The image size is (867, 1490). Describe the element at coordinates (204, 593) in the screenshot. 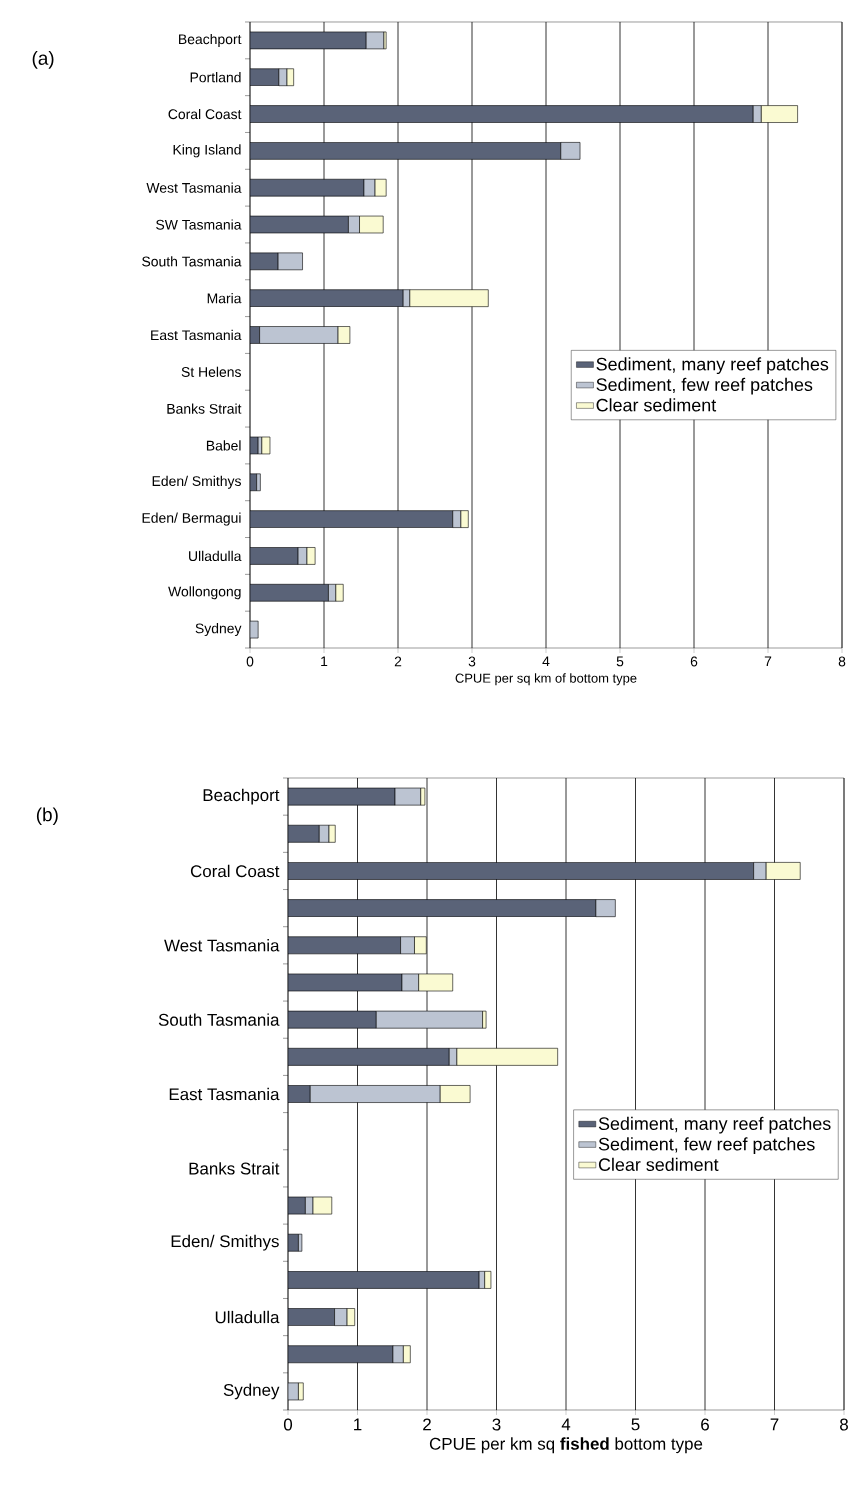

I see `y-tick-label: Wollongong` at that location.